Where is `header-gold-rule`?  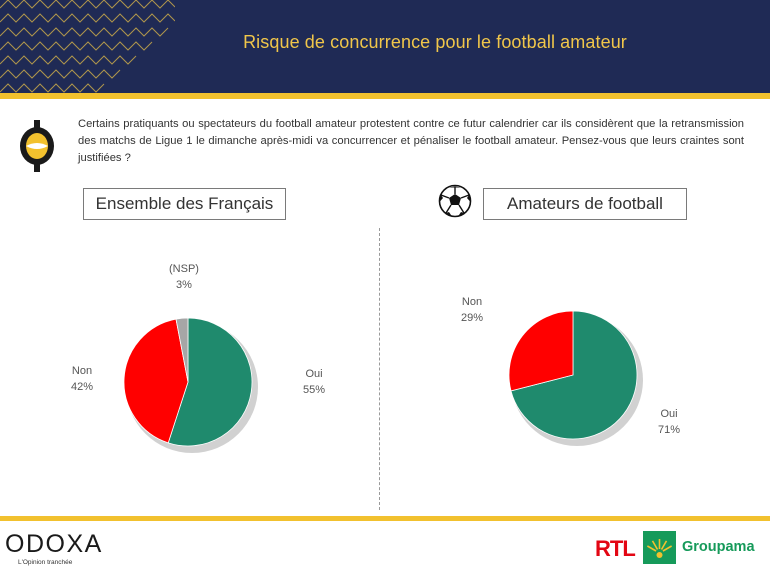
header-gold-rule is located at coordinates (385, 96).